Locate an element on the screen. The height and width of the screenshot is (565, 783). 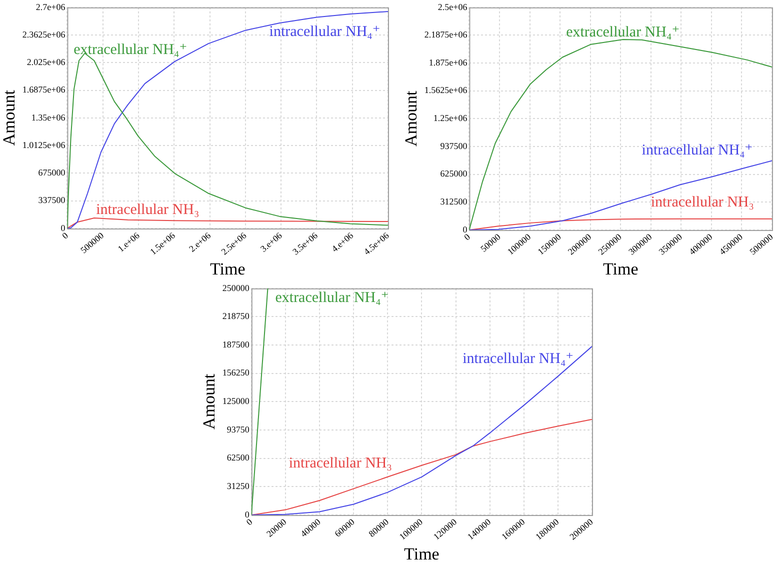
y-tick-label: 218750 is located at coordinates (236, 316).